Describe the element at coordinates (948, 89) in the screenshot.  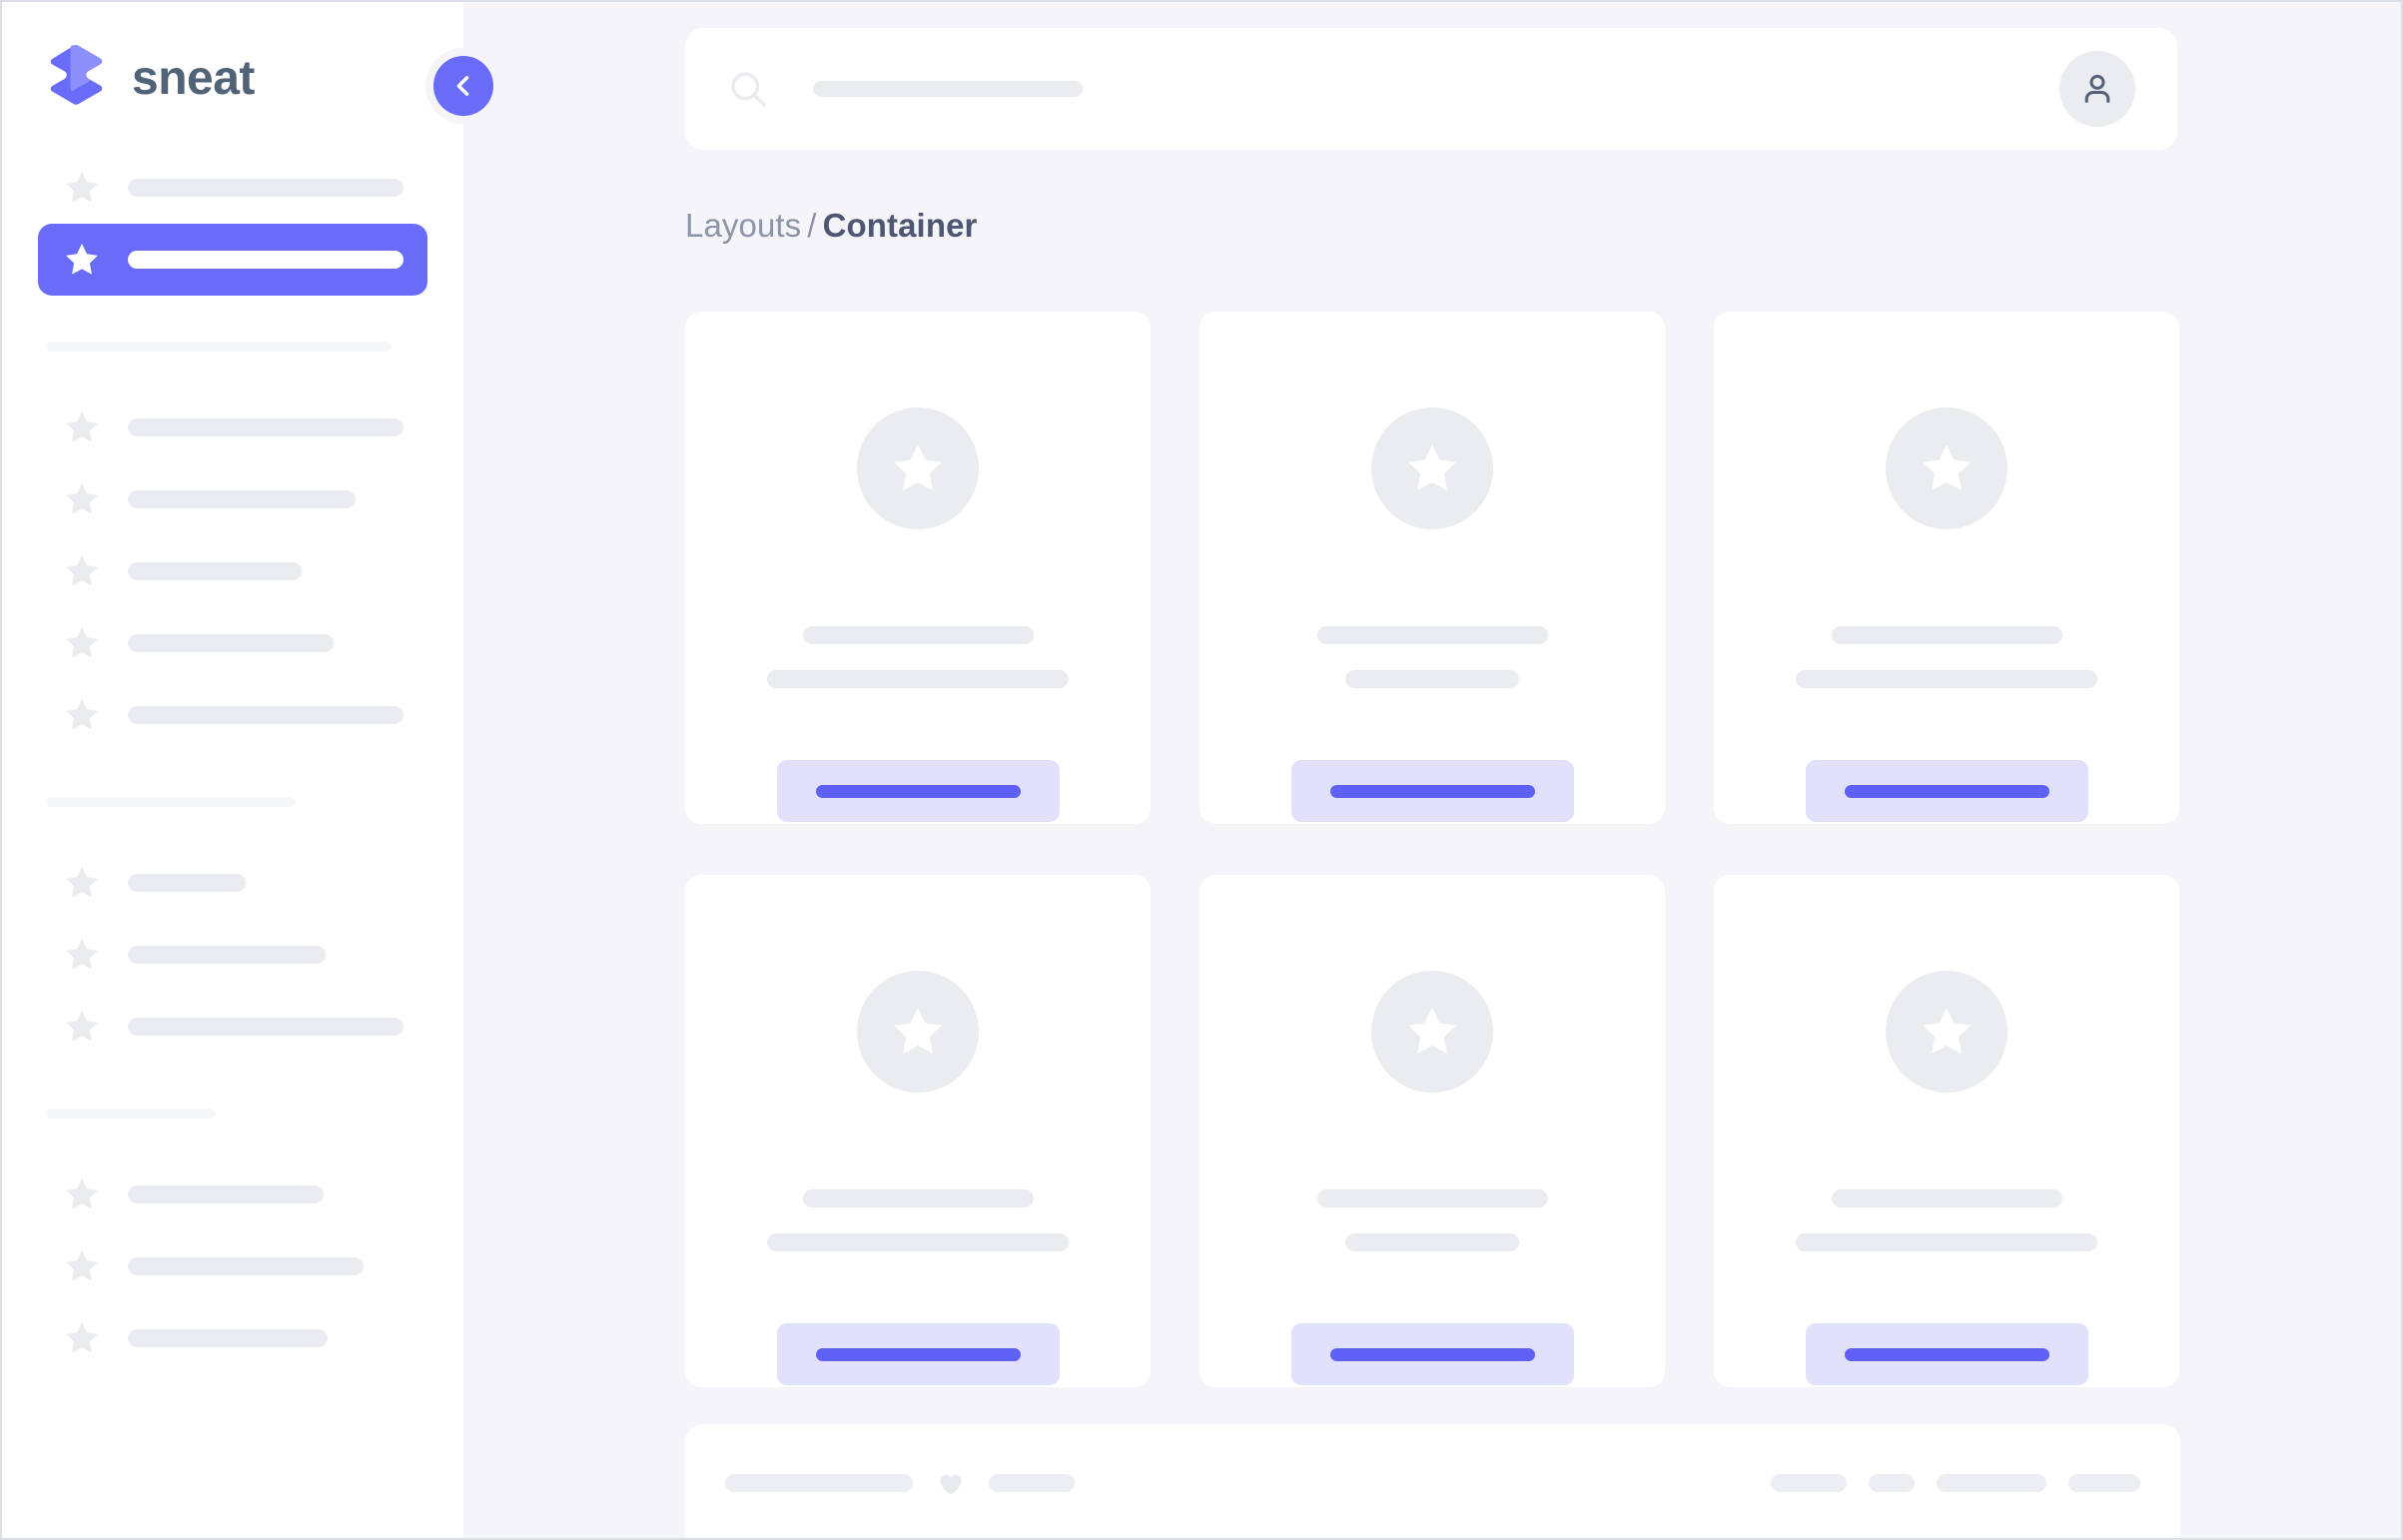
I see `search-input` at that location.